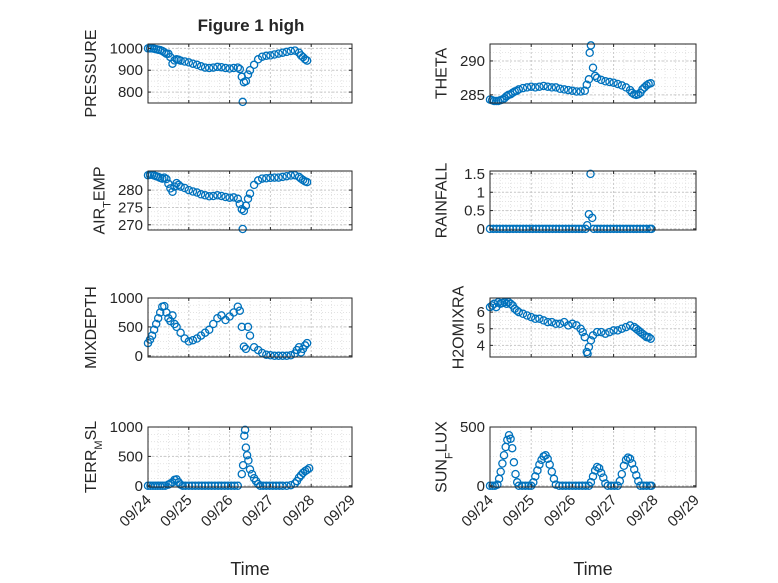  I want to click on plot-area, so click(593, 327).